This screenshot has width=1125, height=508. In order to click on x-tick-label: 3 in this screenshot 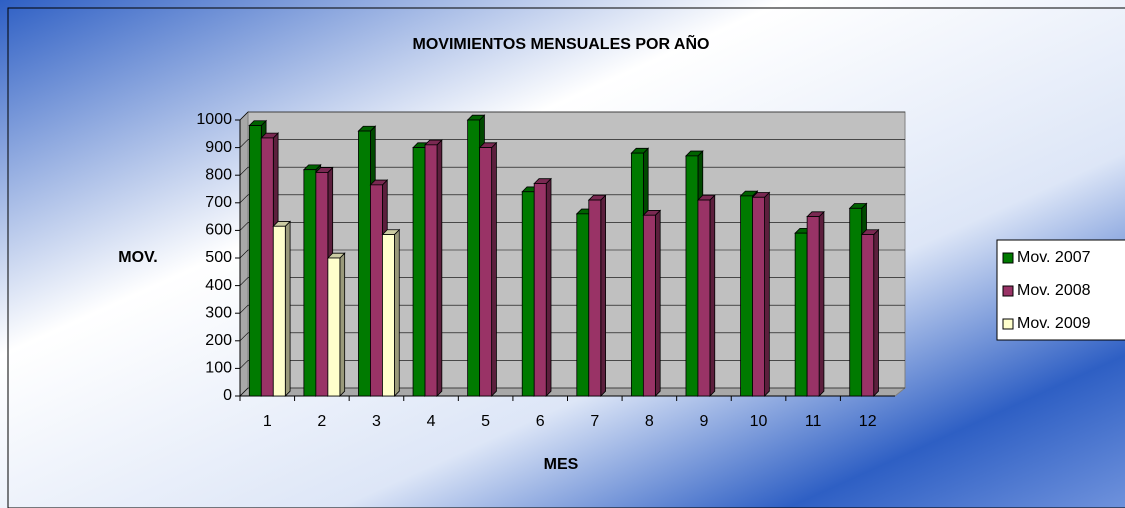, I will do `click(376, 421)`.